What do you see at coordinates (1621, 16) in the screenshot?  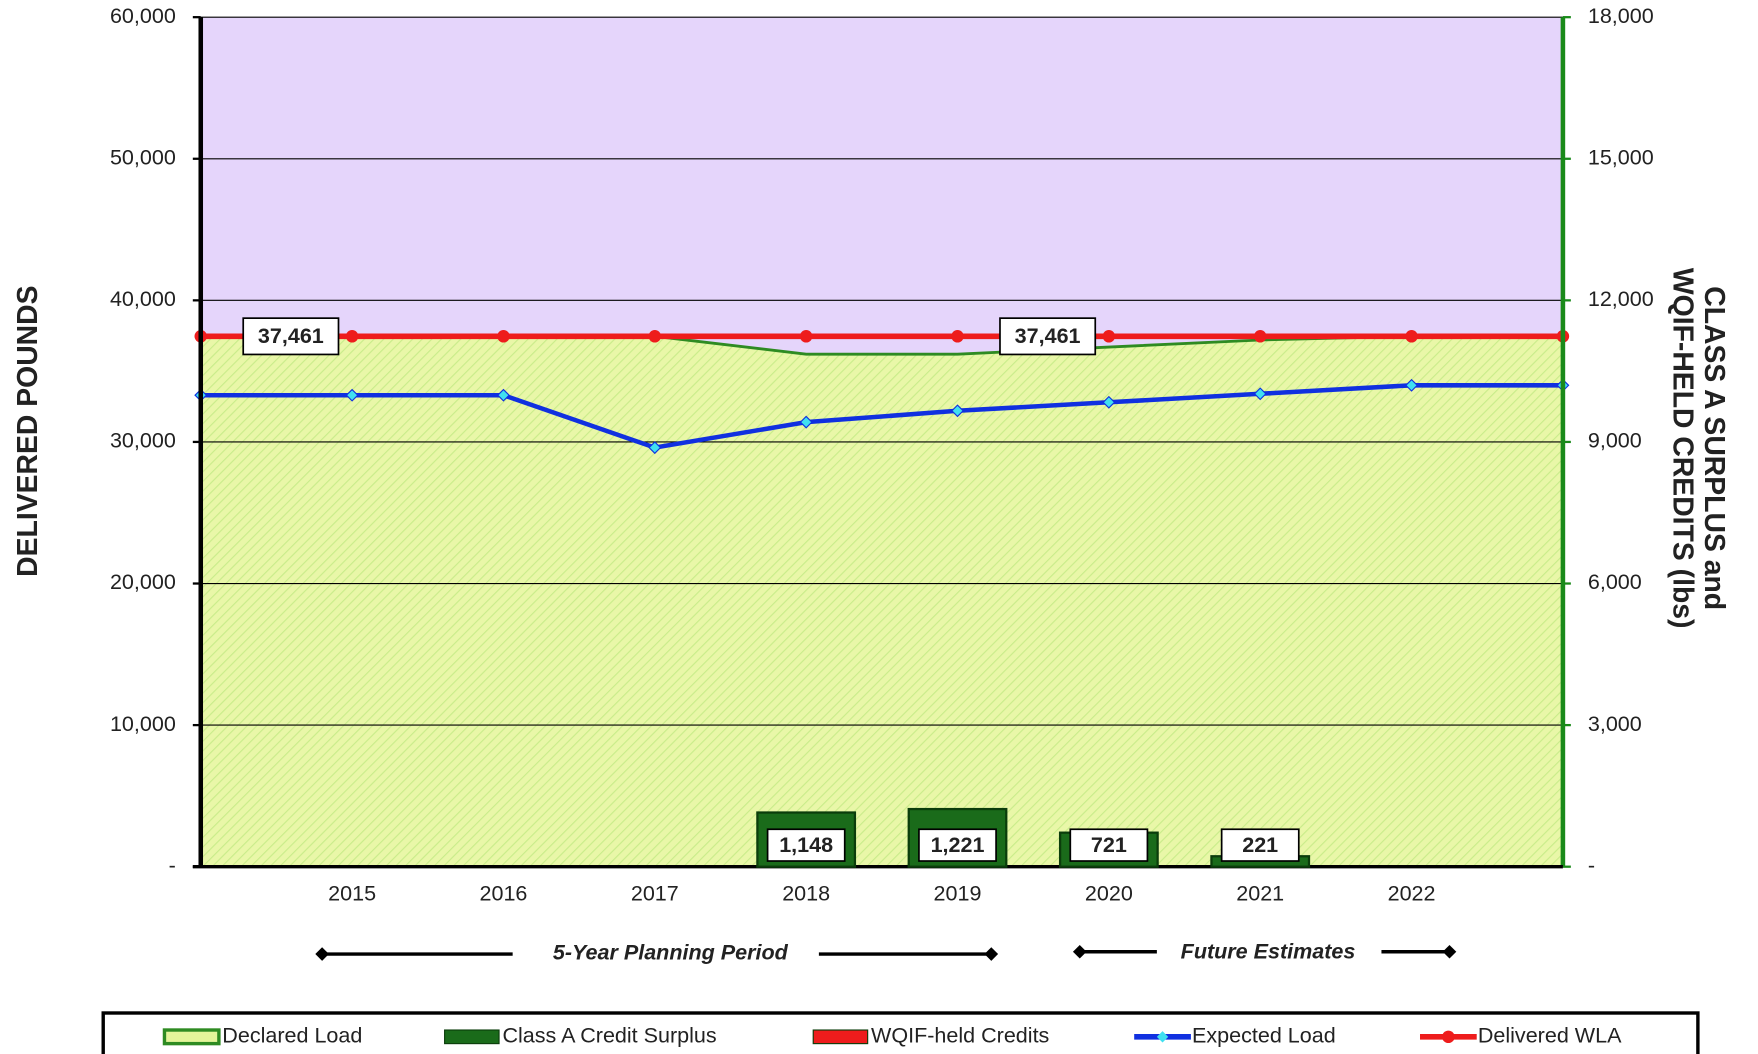 I see `y2-tick-label: 18,000` at bounding box center [1621, 16].